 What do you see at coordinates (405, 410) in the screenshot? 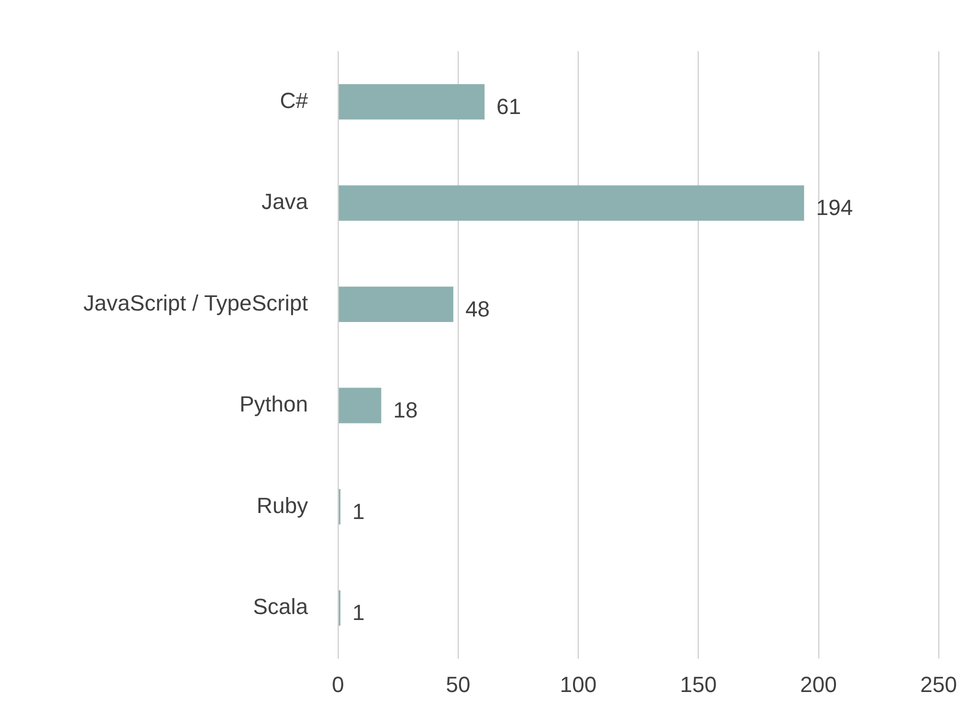
I see `data-label: 18` at bounding box center [405, 410].